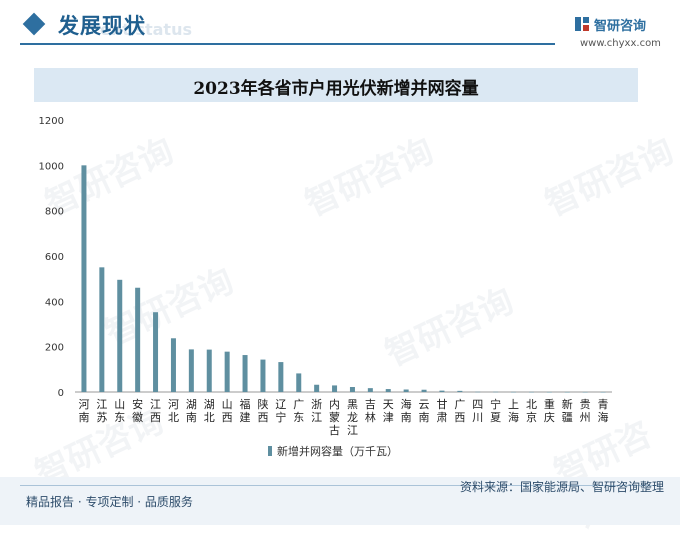  I want to click on brand-logo: 智研咨询 www.chyxx.com, so click(616, 34).